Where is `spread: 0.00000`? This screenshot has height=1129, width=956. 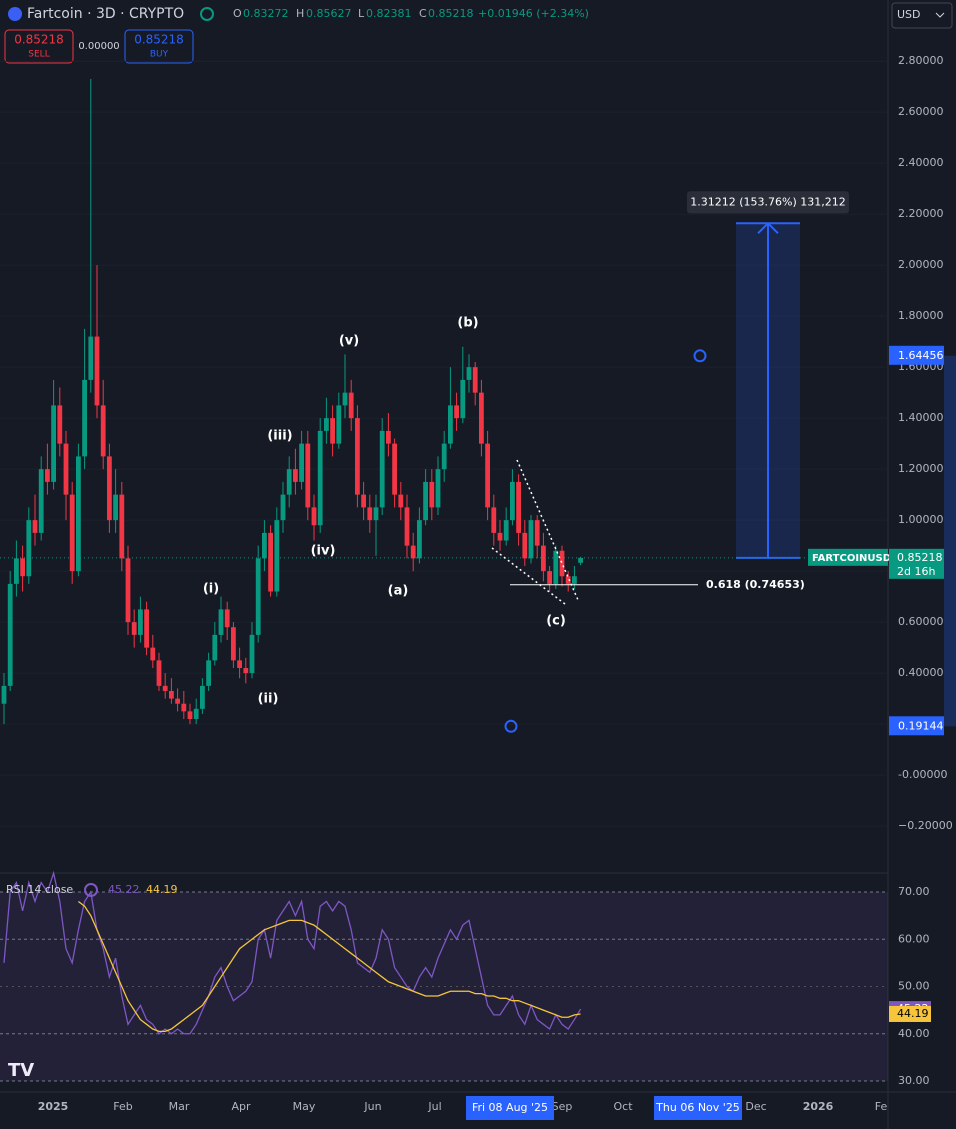 spread: 0.00000 is located at coordinates (98, 46).